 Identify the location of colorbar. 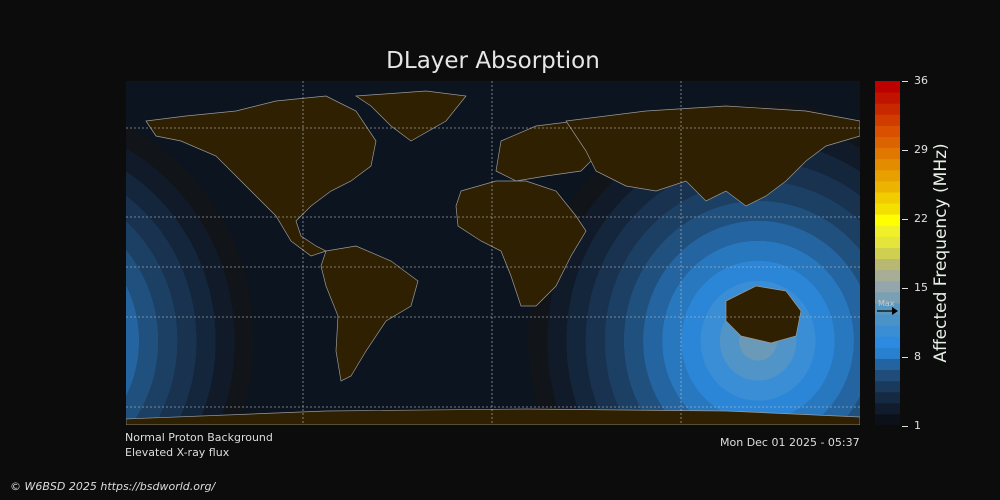
(887, 253).